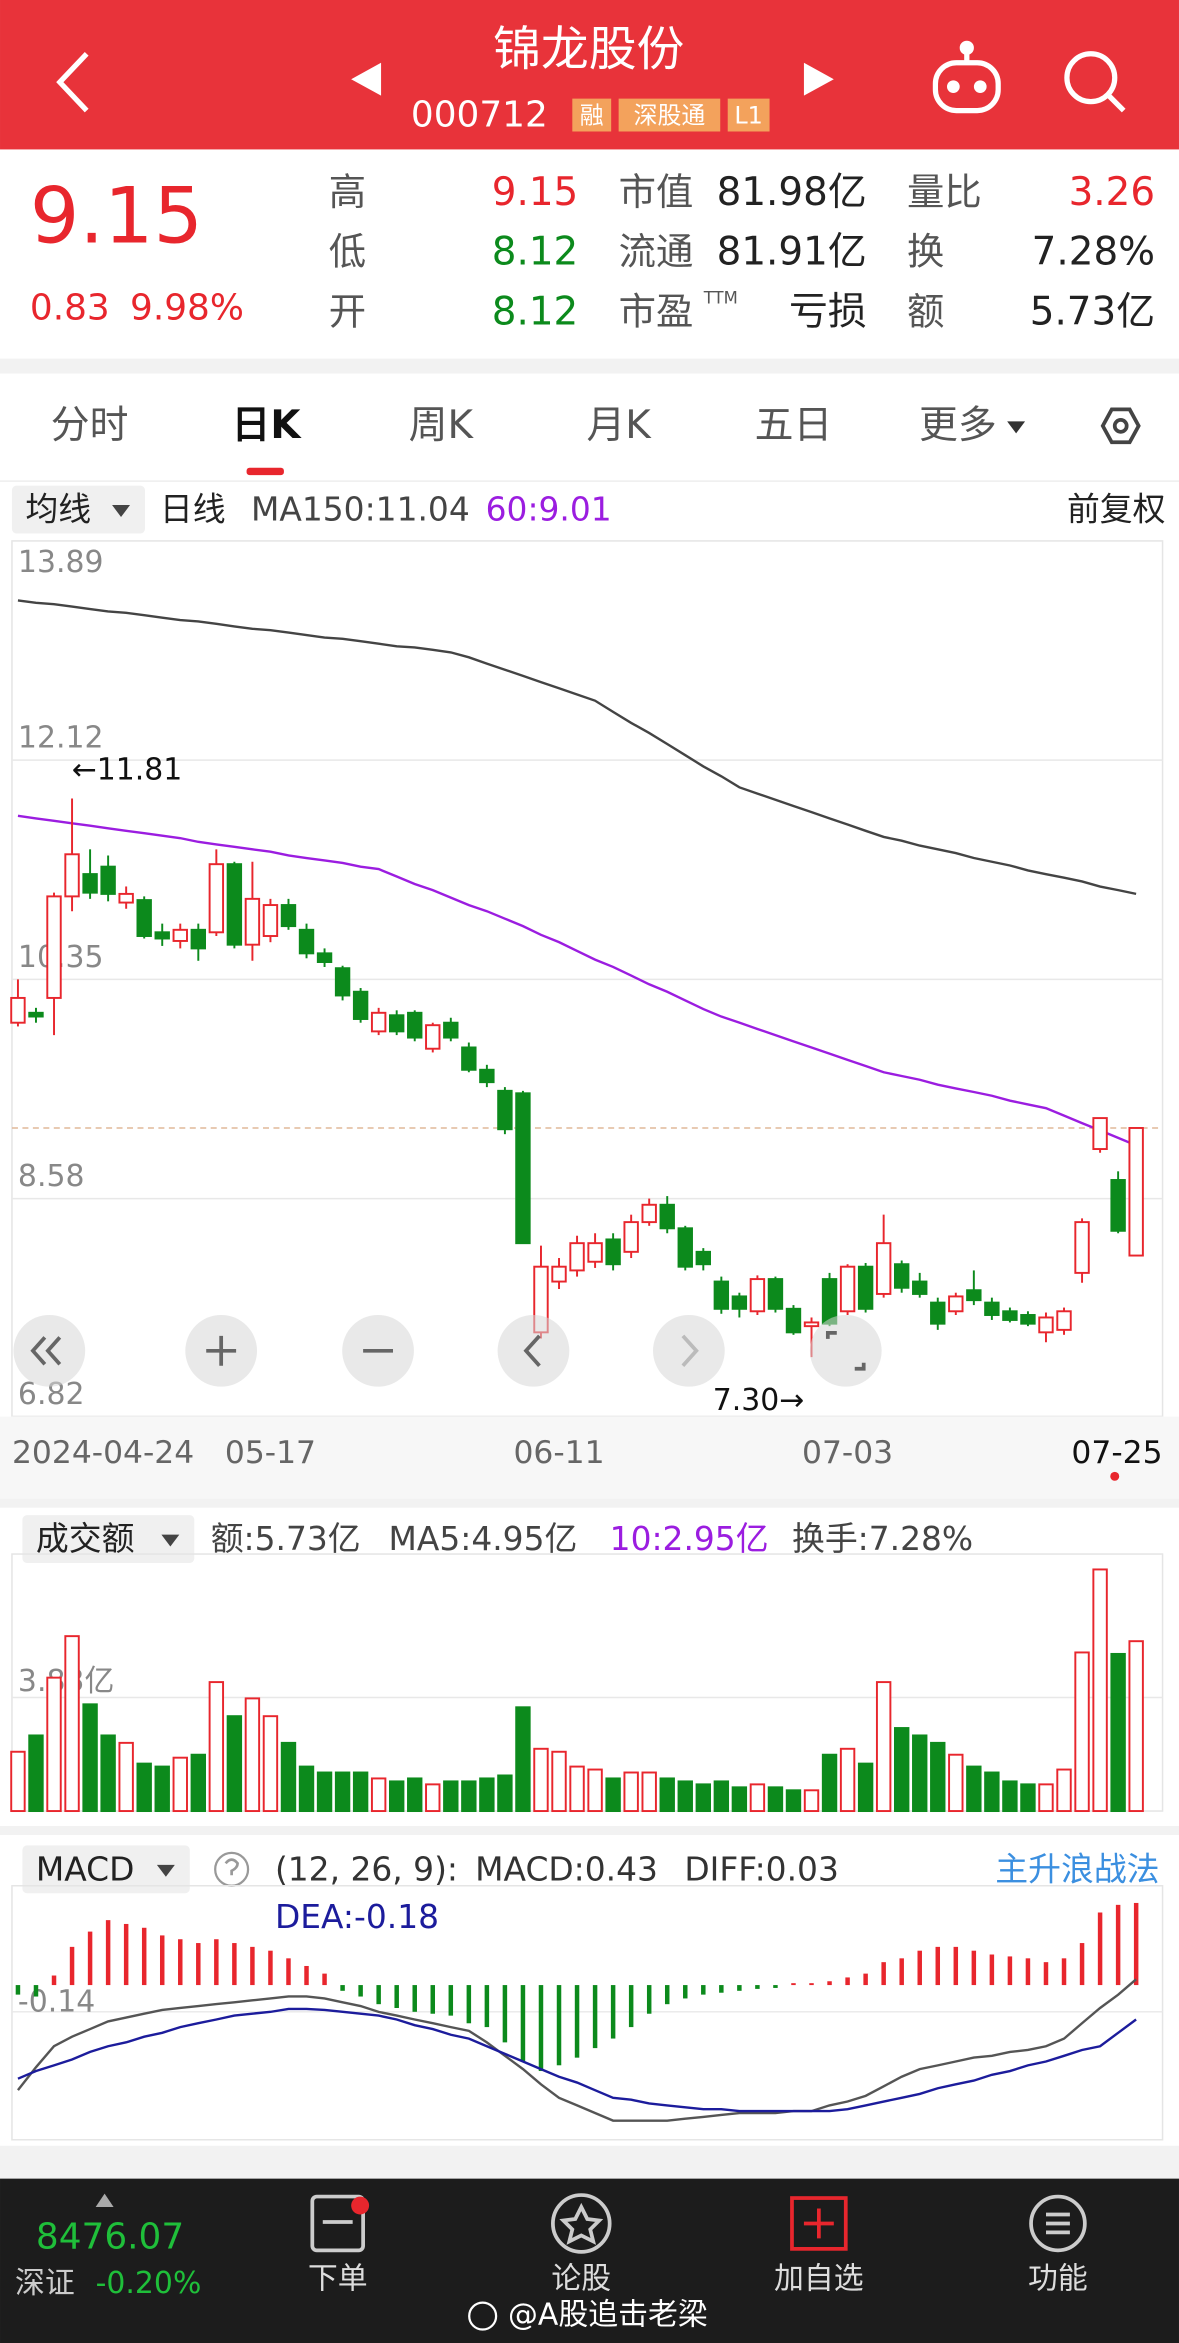 This screenshot has height=2343, width=1179. I want to click on function-icon, so click(1058, 2223).